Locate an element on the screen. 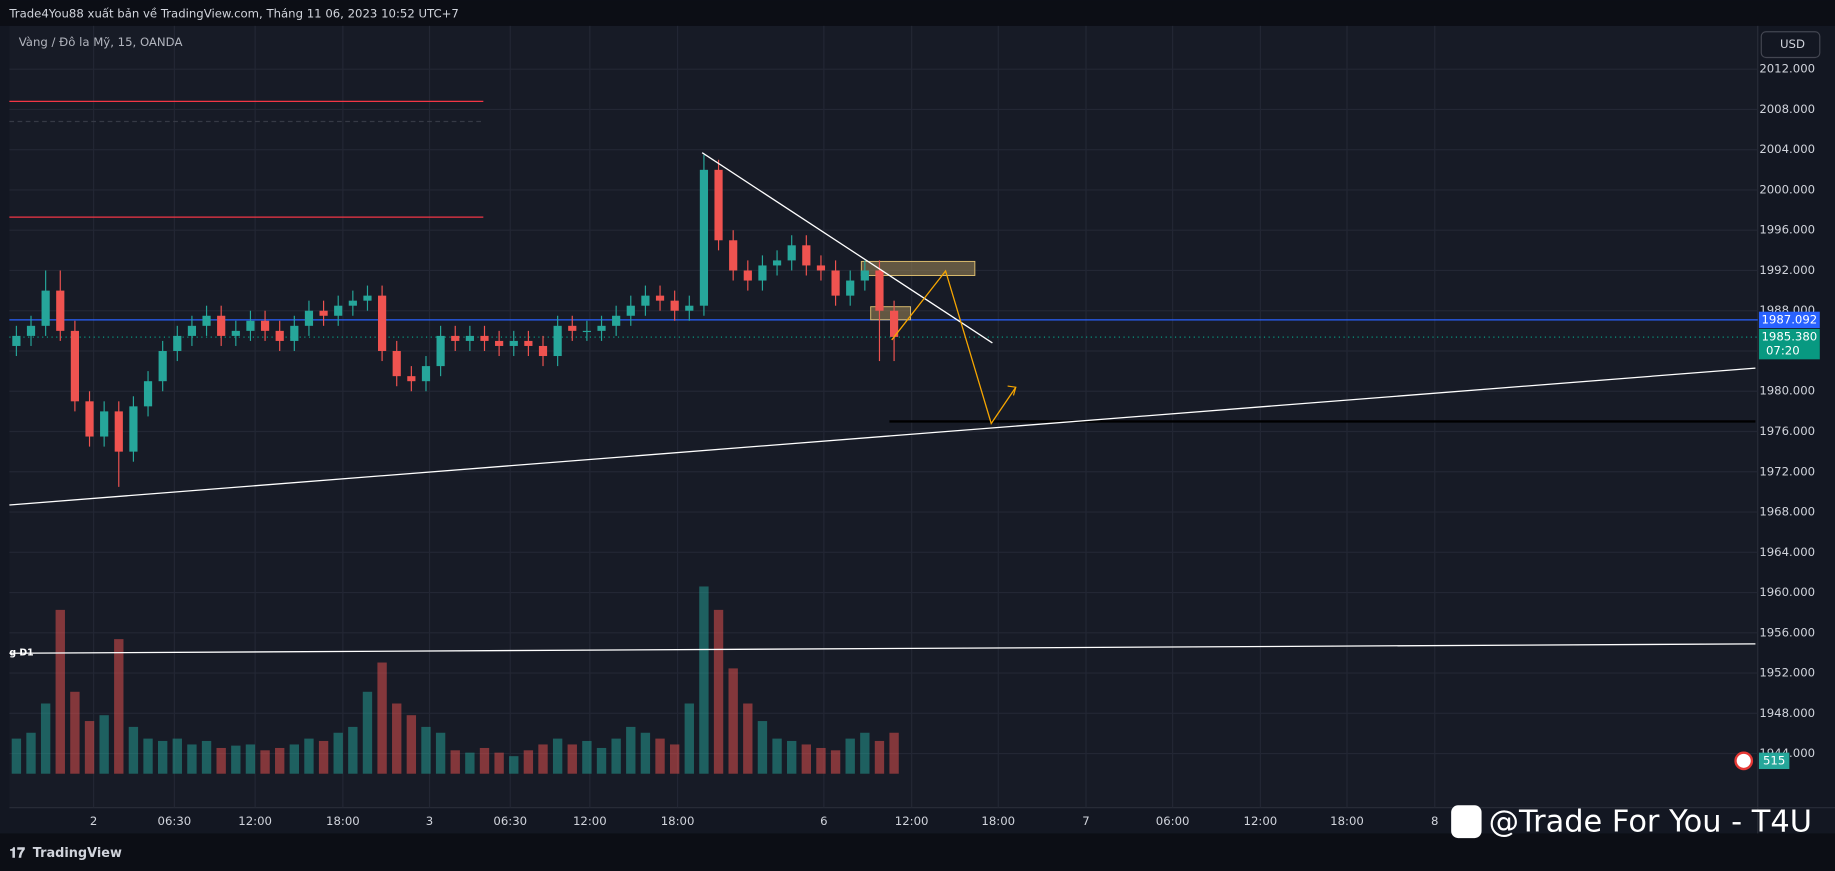 This screenshot has height=871, width=1835. currency-button is located at coordinates (1790, 45).